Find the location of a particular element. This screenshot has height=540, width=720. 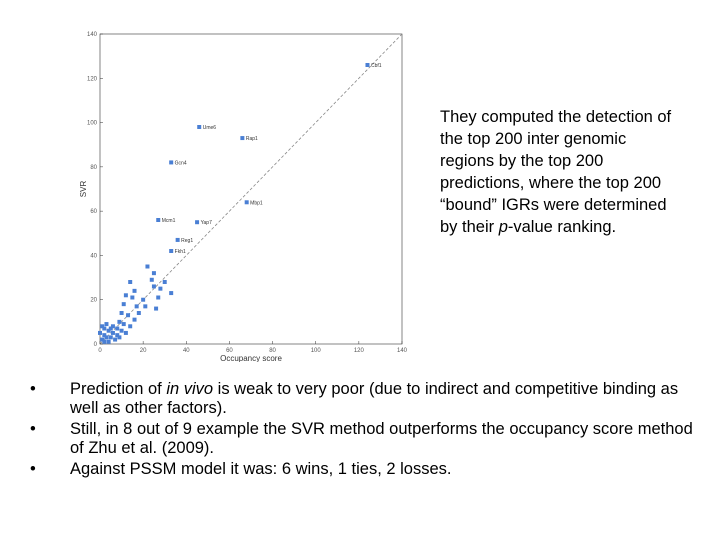

point-annotation: Fkh1 is located at coordinates (180, 252).